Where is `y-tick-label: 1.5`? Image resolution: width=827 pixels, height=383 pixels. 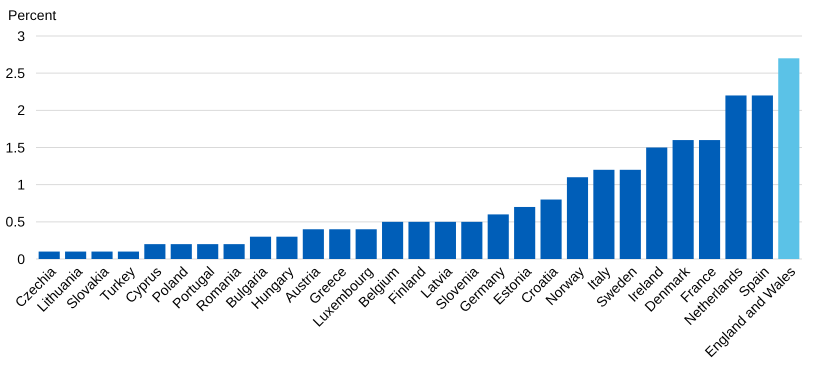 y-tick-label: 1.5 is located at coordinates (16, 147).